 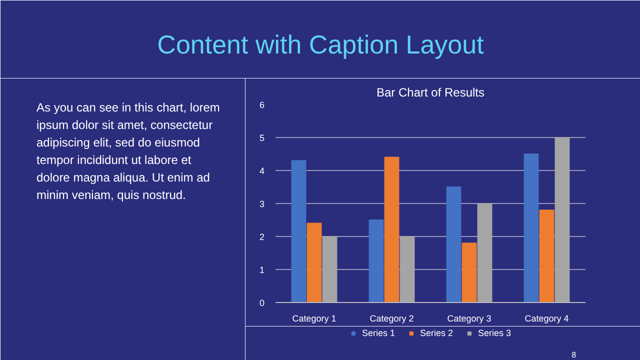 What do you see at coordinates (262, 171) in the screenshot?
I see `y-tick-label: 4` at bounding box center [262, 171].